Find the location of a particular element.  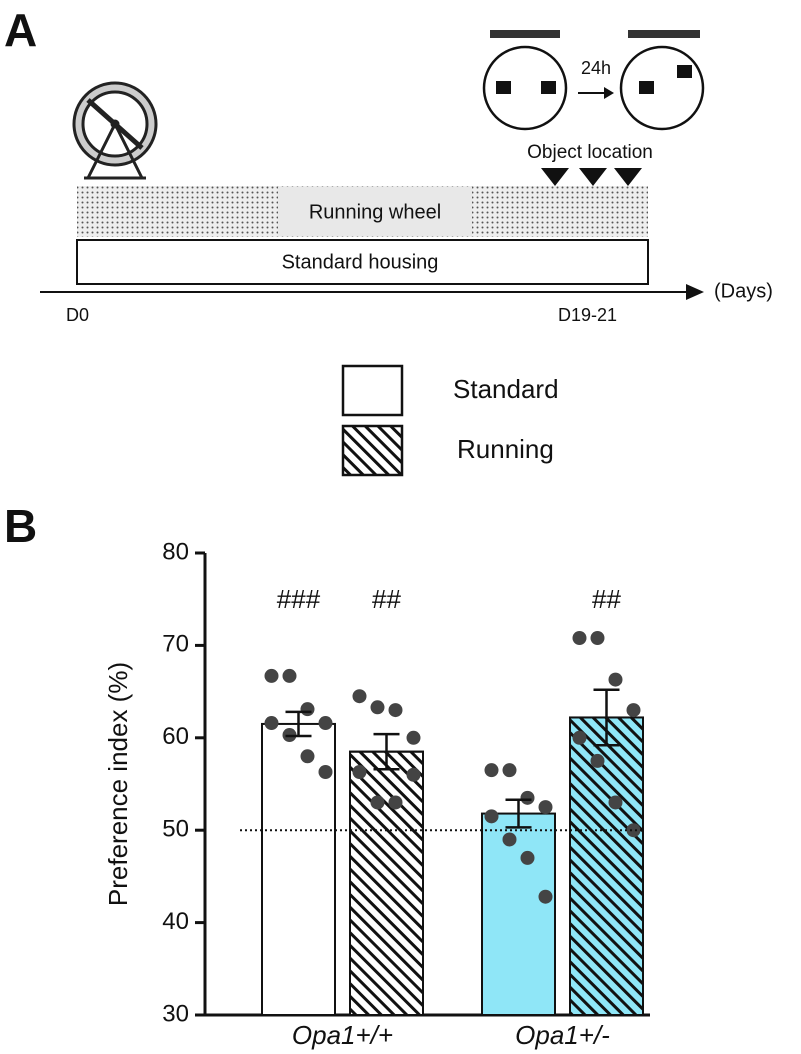

legend-label: Running is located at coordinates (505, 449).